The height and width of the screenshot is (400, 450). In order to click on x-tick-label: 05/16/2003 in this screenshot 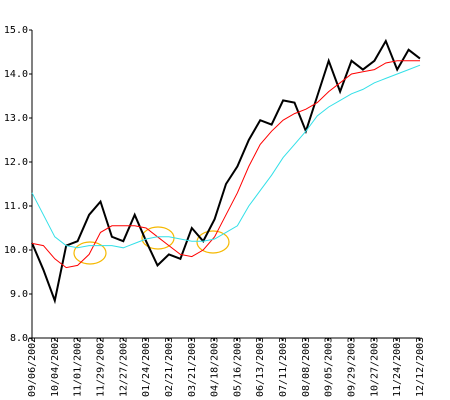, I will do `click(237, 367)`.